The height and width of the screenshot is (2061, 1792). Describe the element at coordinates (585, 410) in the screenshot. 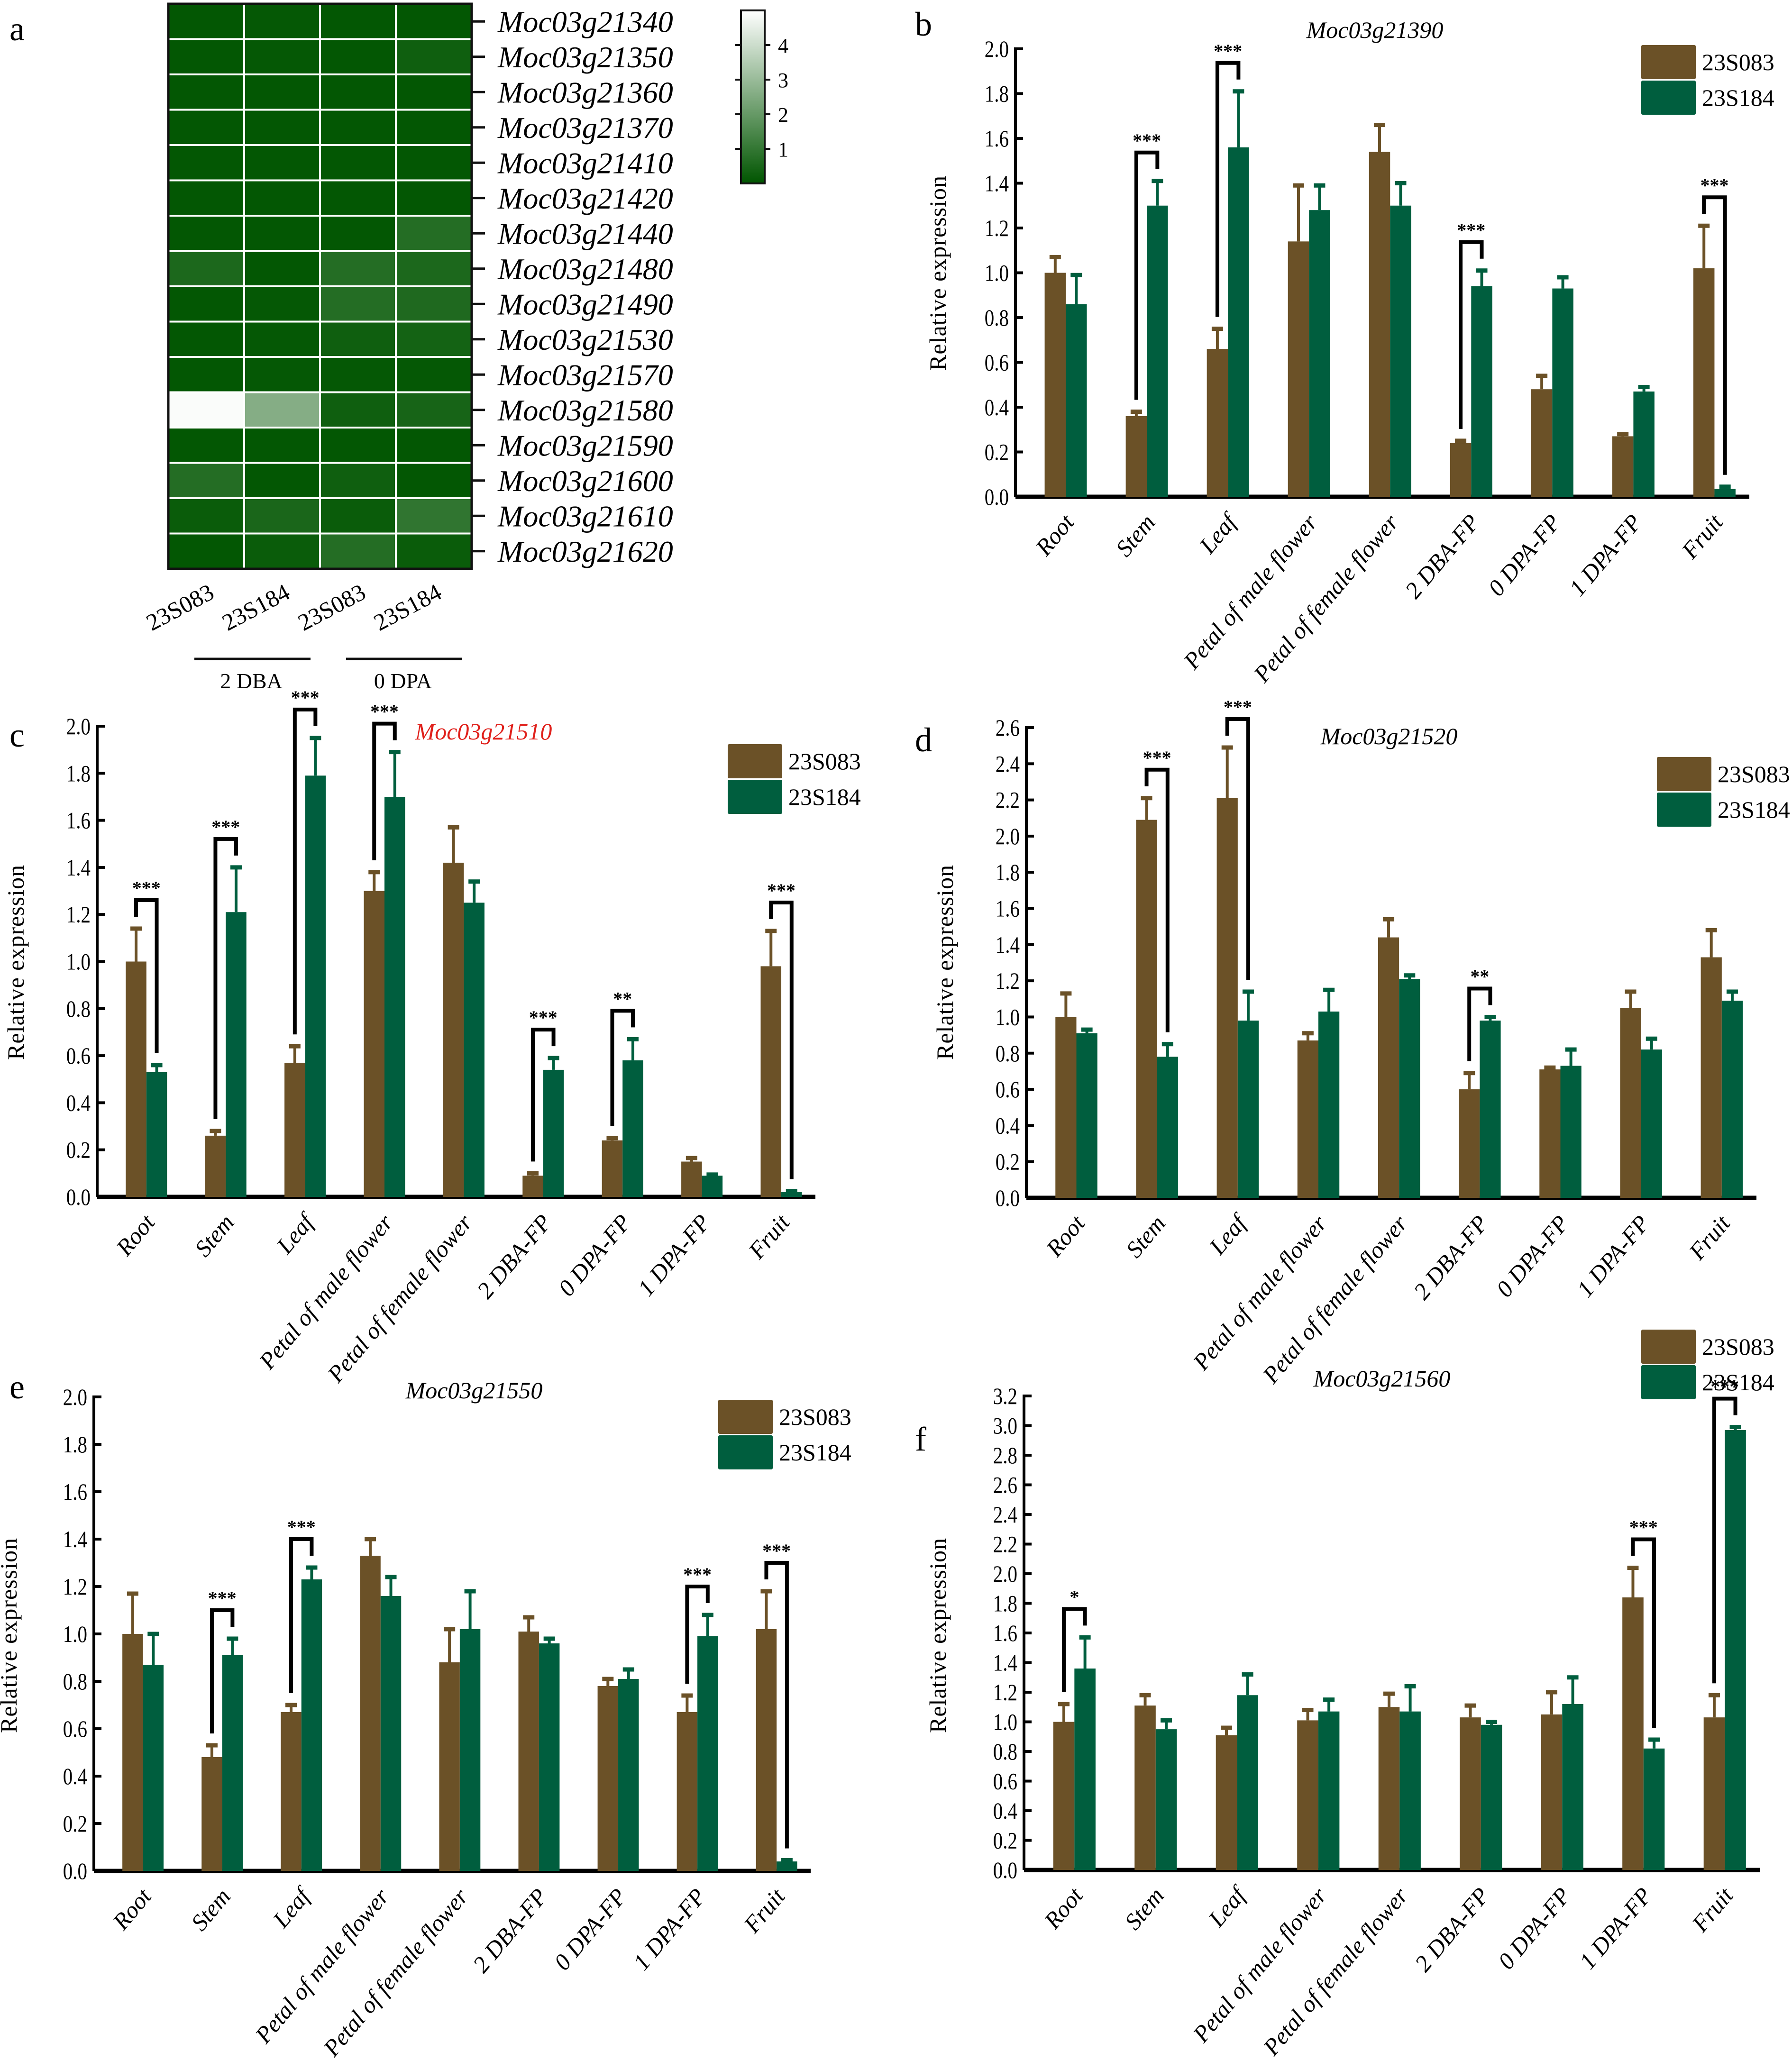

I see `row-label: Moc03g21580` at that location.